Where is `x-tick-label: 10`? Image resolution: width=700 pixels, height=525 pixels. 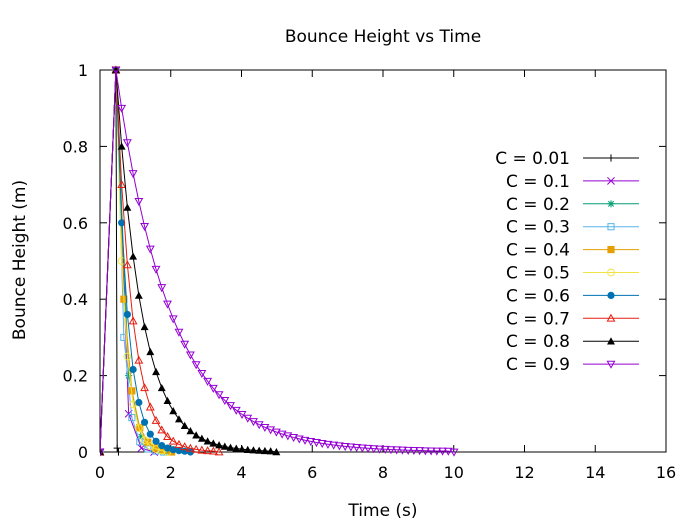 x-tick-label: 10 is located at coordinates (454, 472).